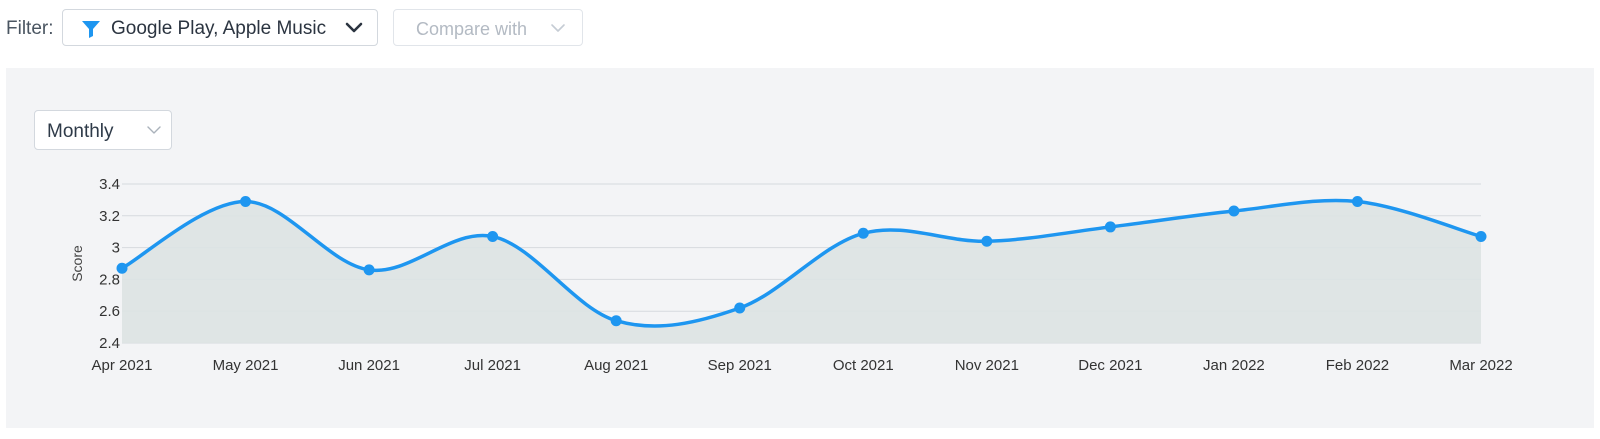  What do you see at coordinates (109, 311) in the screenshot?
I see `y-tick-label: 2.6` at bounding box center [109, 311].